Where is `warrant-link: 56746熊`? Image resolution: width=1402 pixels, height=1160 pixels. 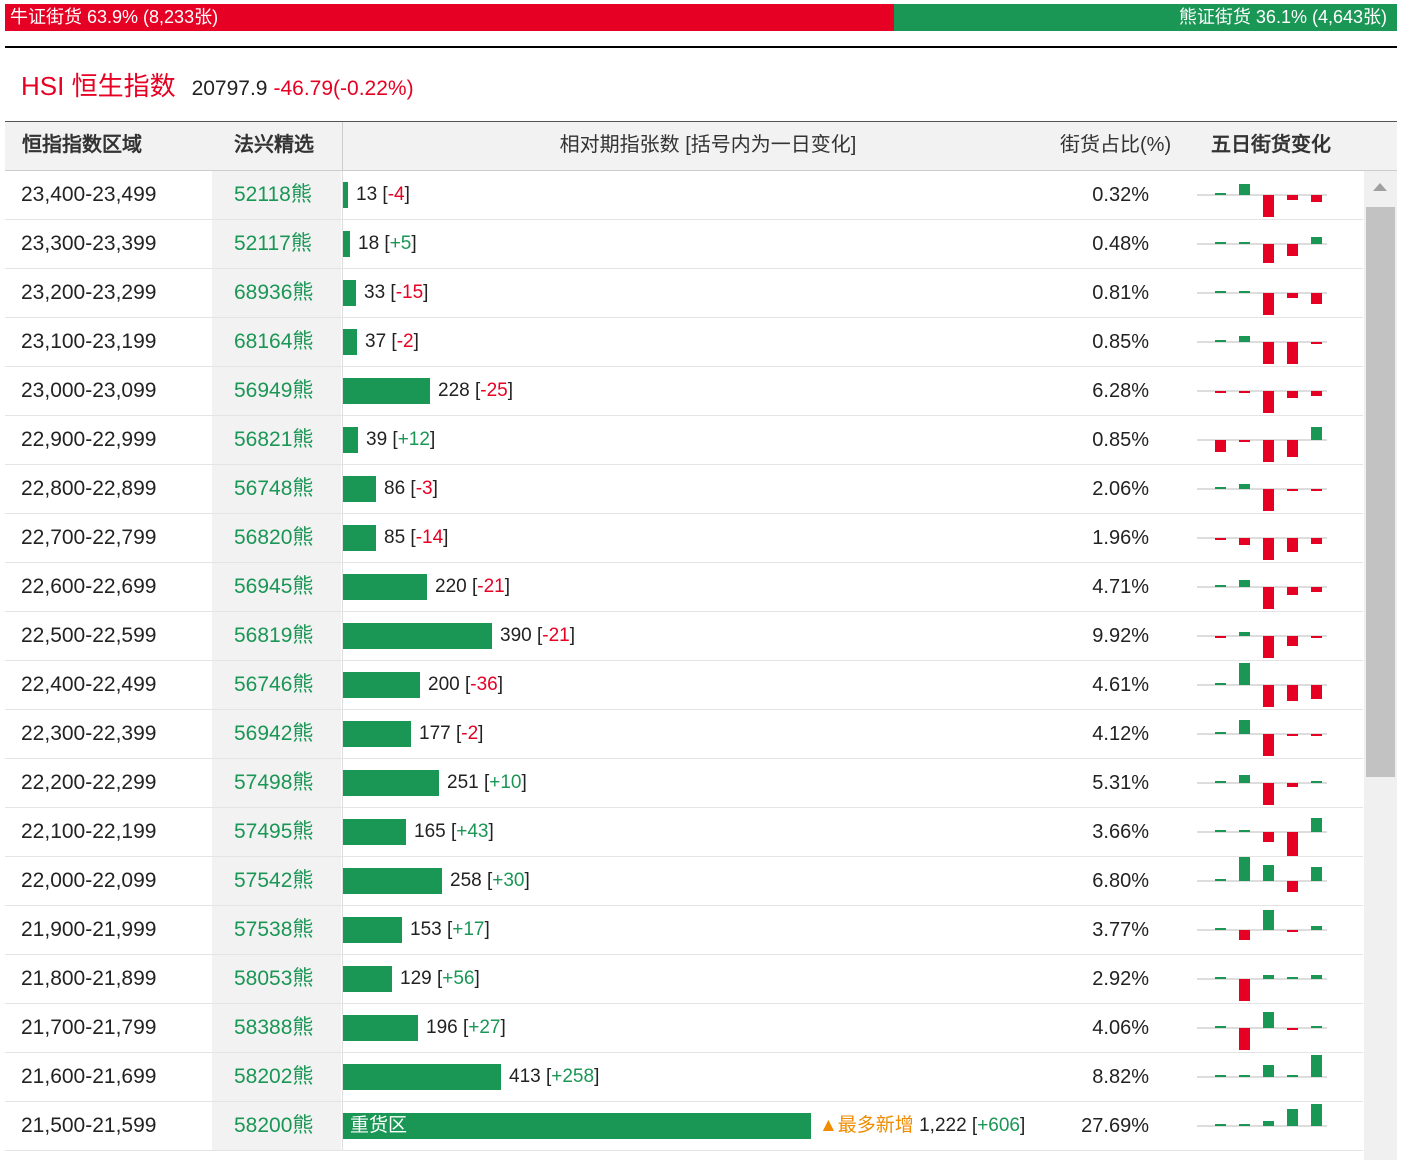 warrant-link: 56746熊 is located at coordinates (276, 685).